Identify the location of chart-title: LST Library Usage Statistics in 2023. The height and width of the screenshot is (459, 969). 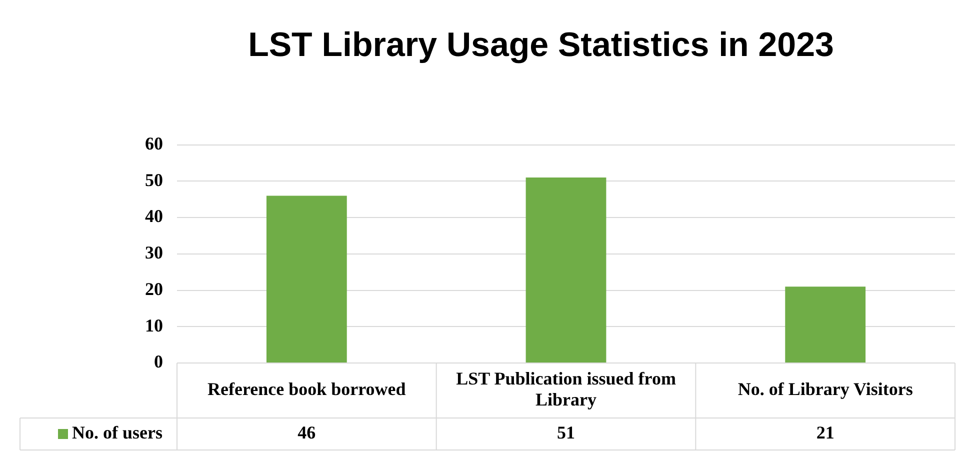
(541, 45).